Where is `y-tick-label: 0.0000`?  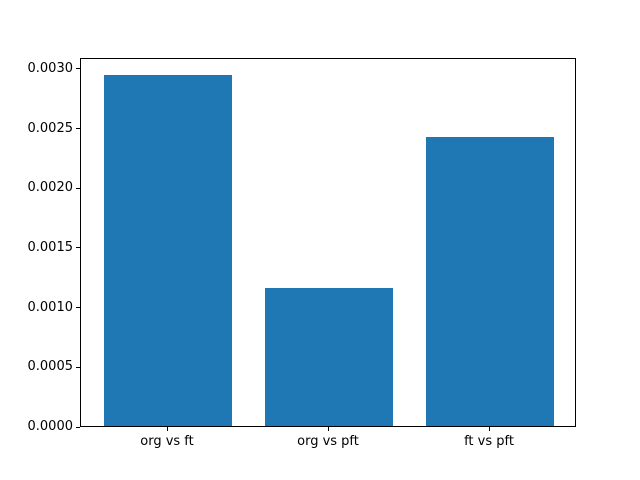 y-tick-label: 0.0000 is located at coordinates (50, 426).